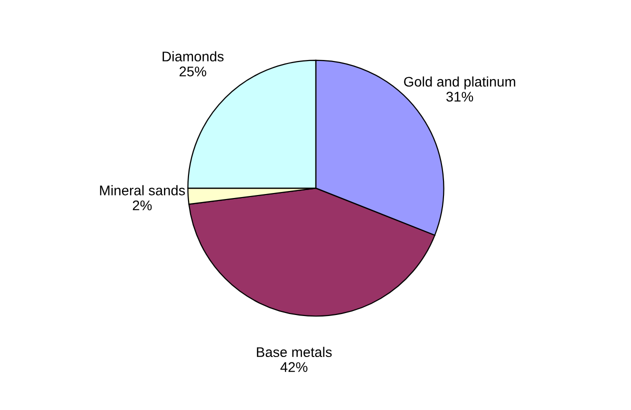  I want to click on slice-label: Mineral sands, so click(142, 190).